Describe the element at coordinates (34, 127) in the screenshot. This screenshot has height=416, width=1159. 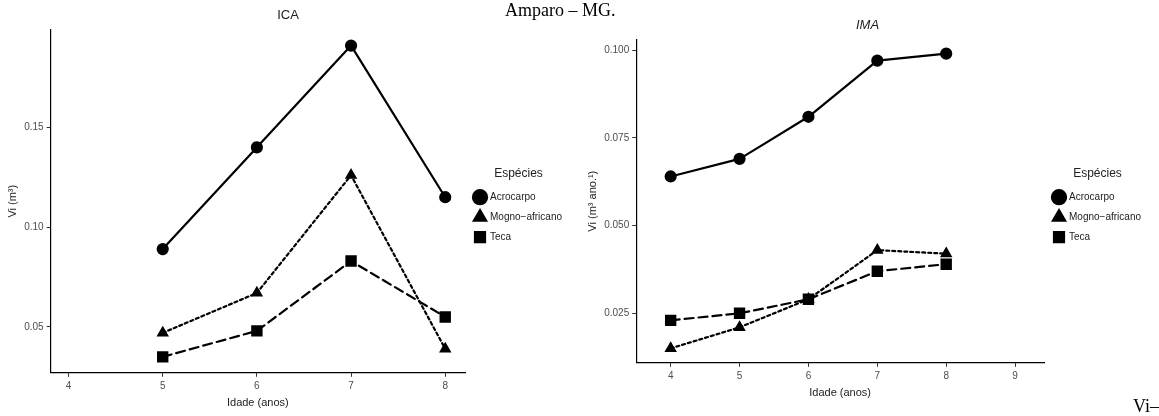
I see `y-tick-label: 0.15` at that location.